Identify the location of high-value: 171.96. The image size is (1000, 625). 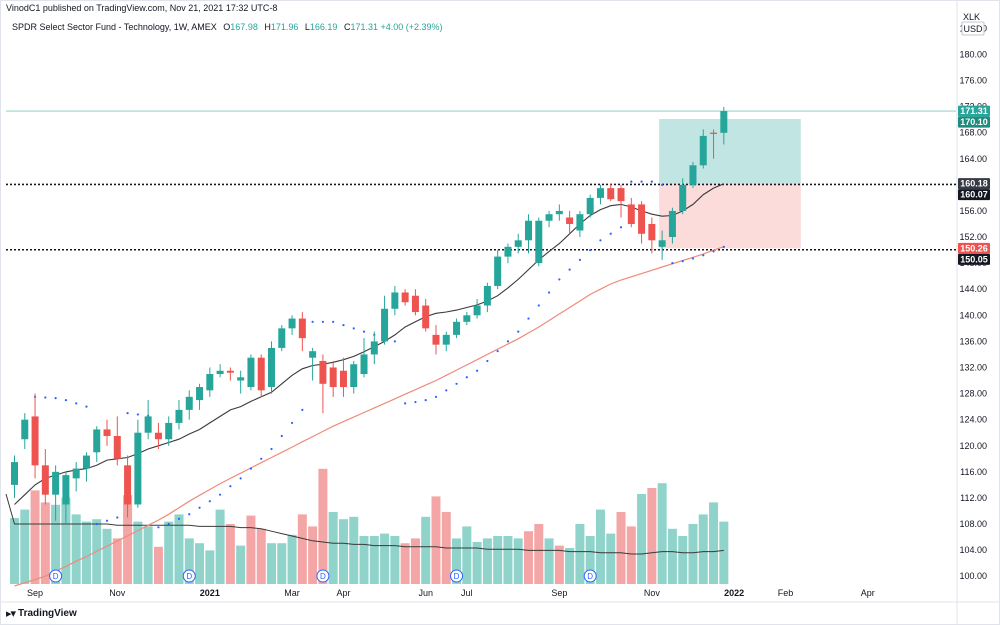
(284, 27).